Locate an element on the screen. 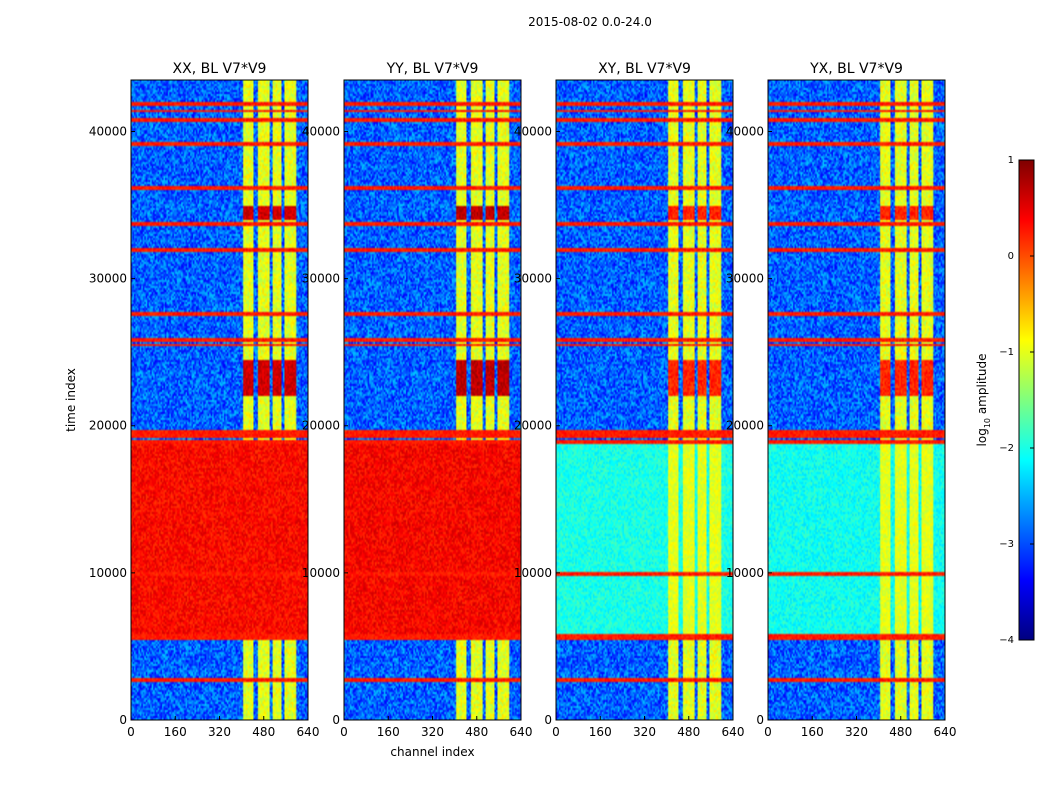  colorbar-label: log10 amplitude is located at coordinates (983, 400).